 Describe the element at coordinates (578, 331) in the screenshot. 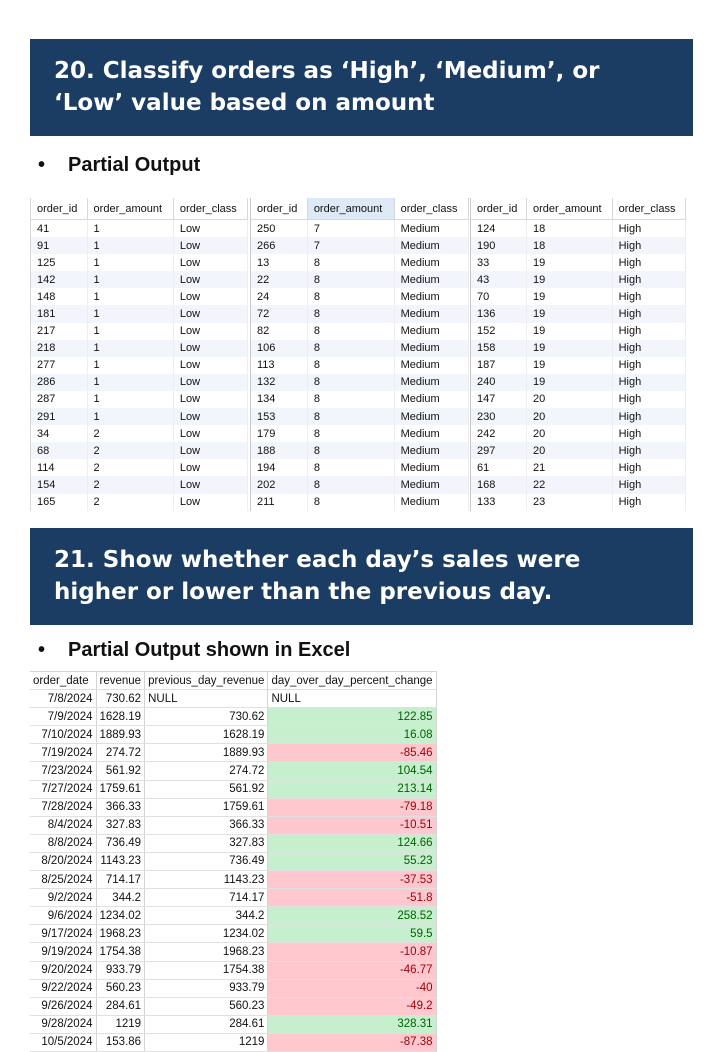

I see `table-row: 152 19 High` at that location.